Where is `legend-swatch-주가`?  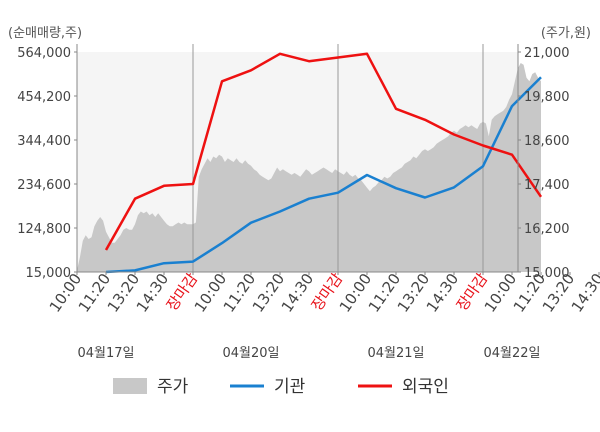
legend-swatch-주가 is located at coordinates (130, 386).